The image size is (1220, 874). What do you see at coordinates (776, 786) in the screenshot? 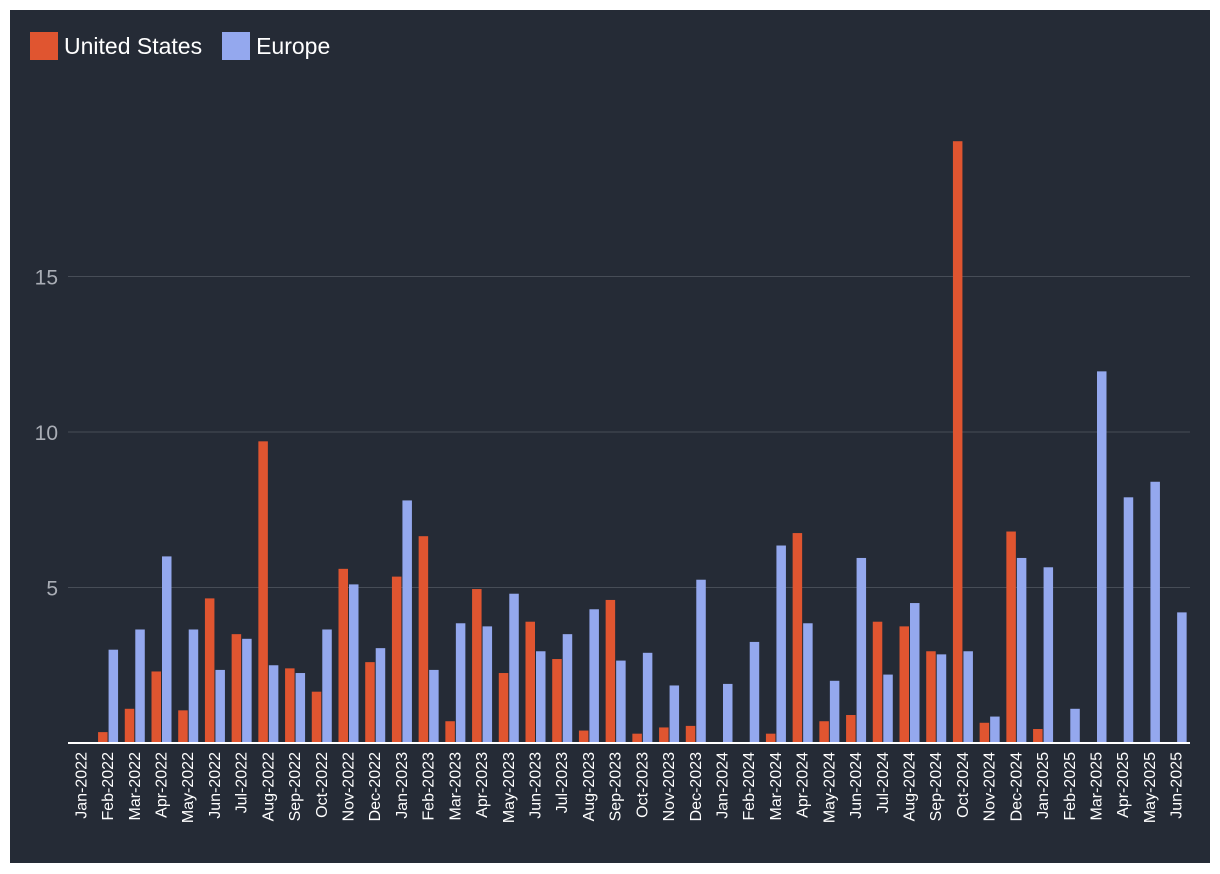
I see `x-tick-label-mar-2024: Mar-2024` at bounding box center [776, 786].